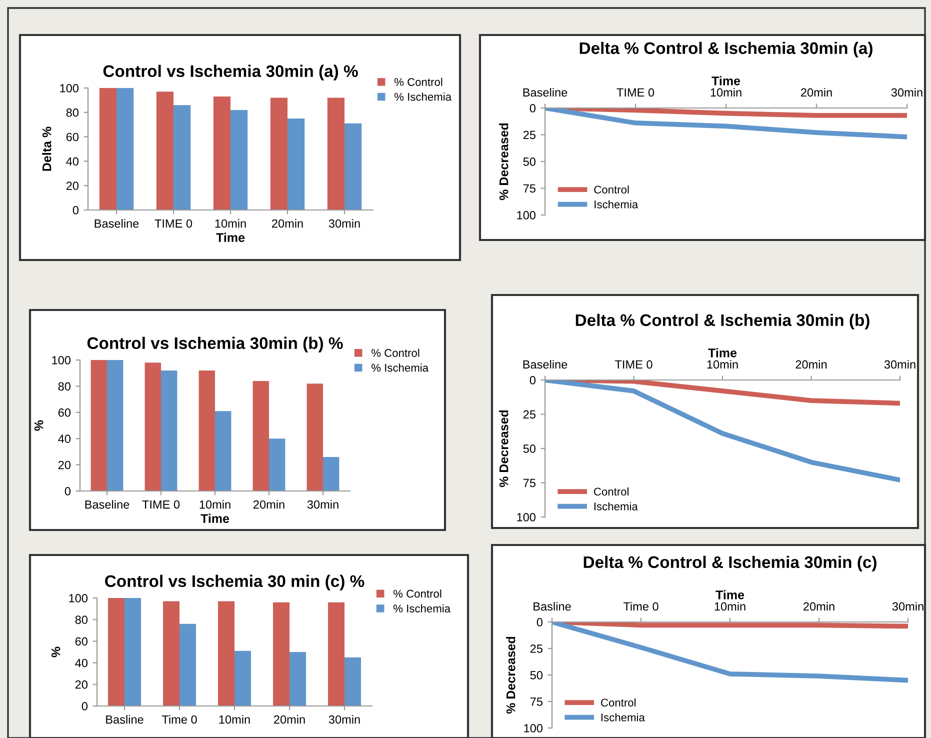 The image size is (931, 738). I want to click on chart-title: Delta % Control & Ischemia 30min (b), so click(723, 322).